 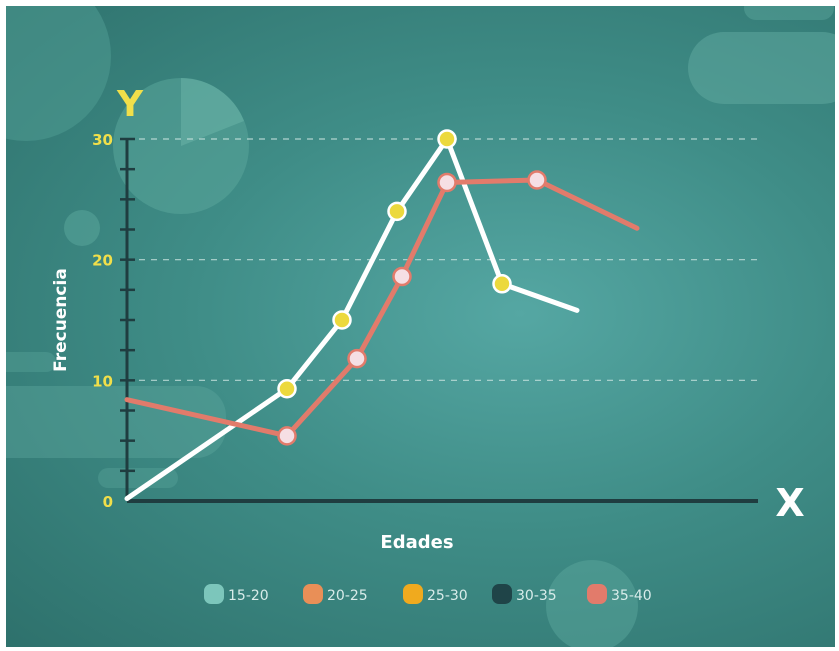 What do you see at coordinates (347, 596) in the screenshot?
I see `legend-label: 20-25` at bounding box center [347, 596].